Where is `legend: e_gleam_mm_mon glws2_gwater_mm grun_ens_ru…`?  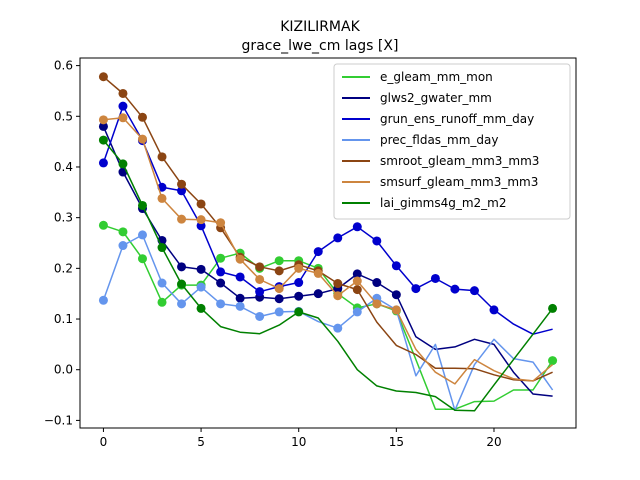 legend: e_gleam_mm_mon glws2_gwater_mm grun_ens_ru… is located at coordinates (452, 141).